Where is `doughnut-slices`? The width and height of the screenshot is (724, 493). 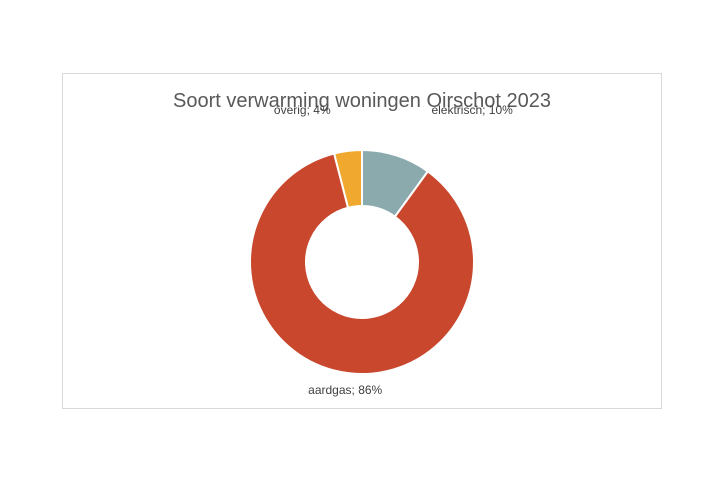
doughnut-slices is located at coordinates (362, 261).